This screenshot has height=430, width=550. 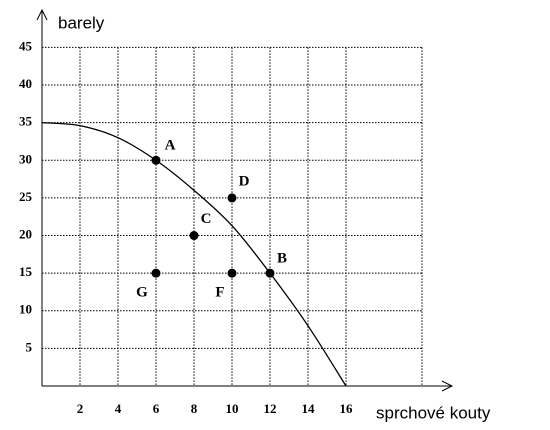 What do you see at coordinates (447, 386) in the screenshot?
I see `x-arrow` at bounding box center [447, 386].